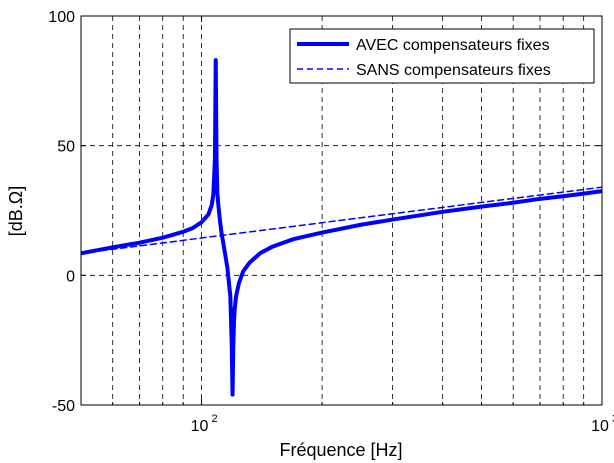 Image resolution: width=614 pixels, height=463 pixels. Describe the element at coordinates (63, 406) in the screenshot. I see `y-tick-label: -50` at that location.